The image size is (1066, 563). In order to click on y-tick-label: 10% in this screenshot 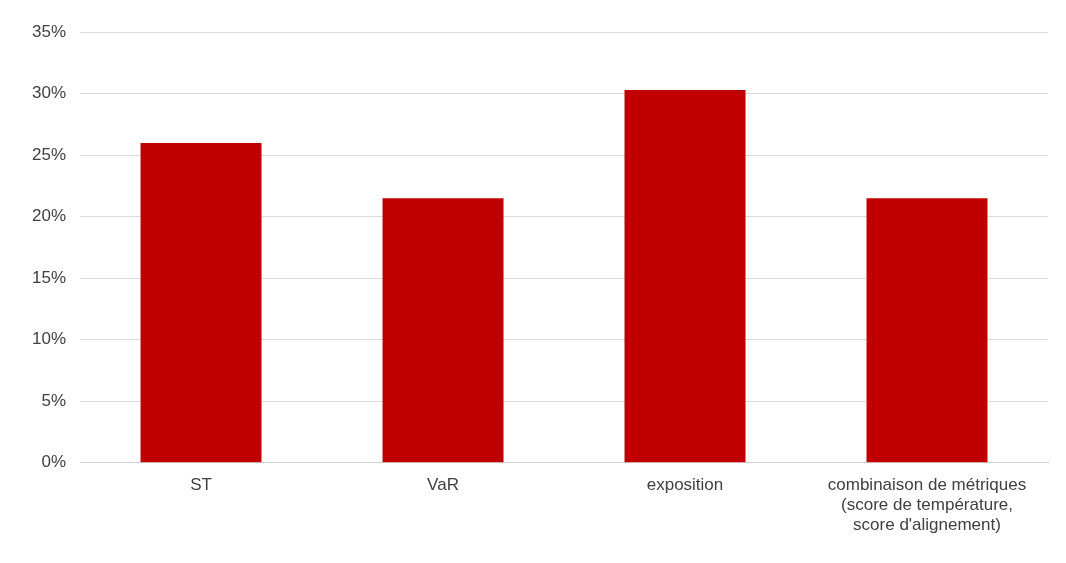, I will do `click(49, 339)`.